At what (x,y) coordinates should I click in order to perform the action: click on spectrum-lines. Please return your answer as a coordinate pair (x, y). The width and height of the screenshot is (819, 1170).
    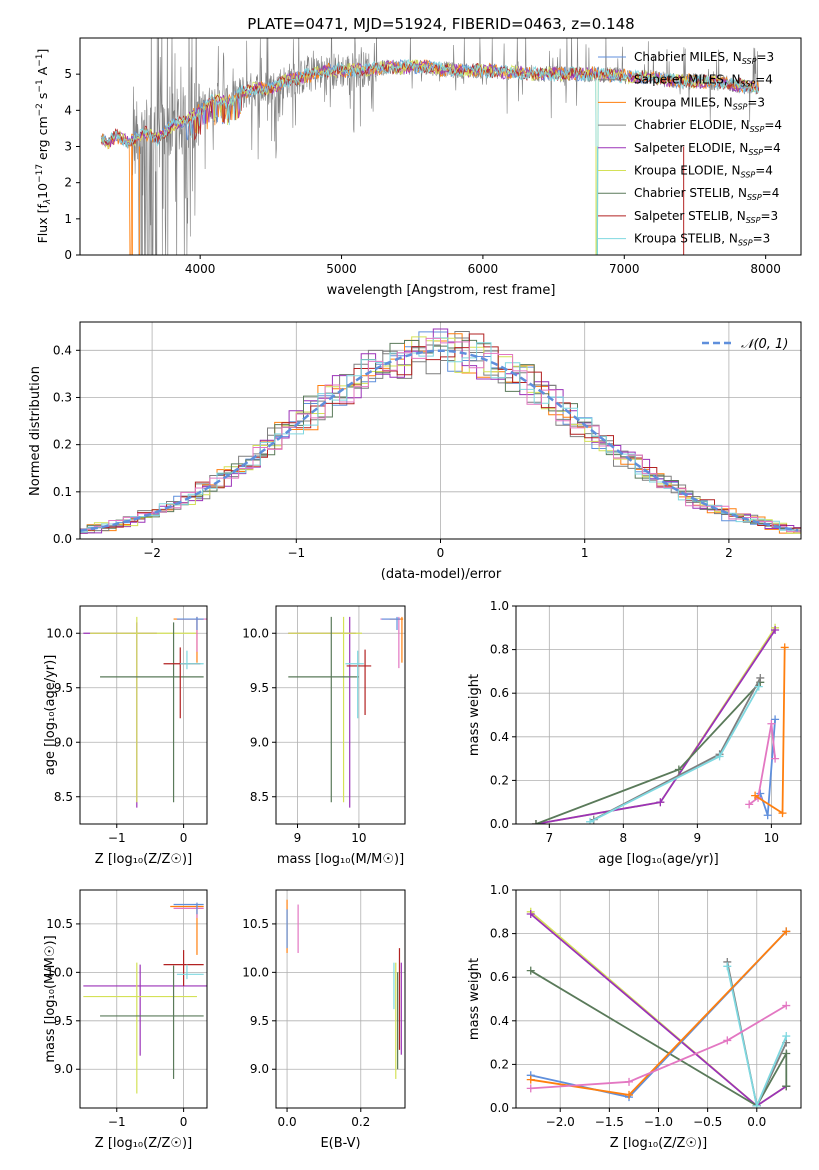
    Looking at the image, I should click on (429, 146).